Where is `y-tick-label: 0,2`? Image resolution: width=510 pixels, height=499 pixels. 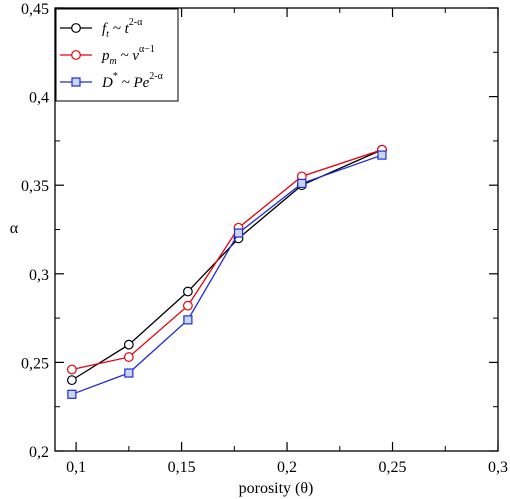
y-tick-label: 0,2 is located at coordinates (39, 452).